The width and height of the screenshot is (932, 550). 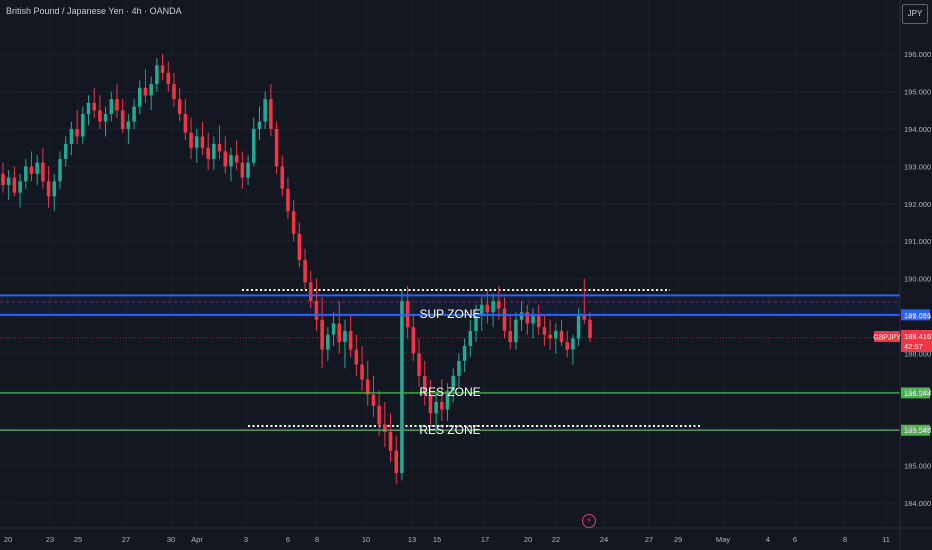 I want to click on y-tick-label: 190.000, so click(x=917, y=279).